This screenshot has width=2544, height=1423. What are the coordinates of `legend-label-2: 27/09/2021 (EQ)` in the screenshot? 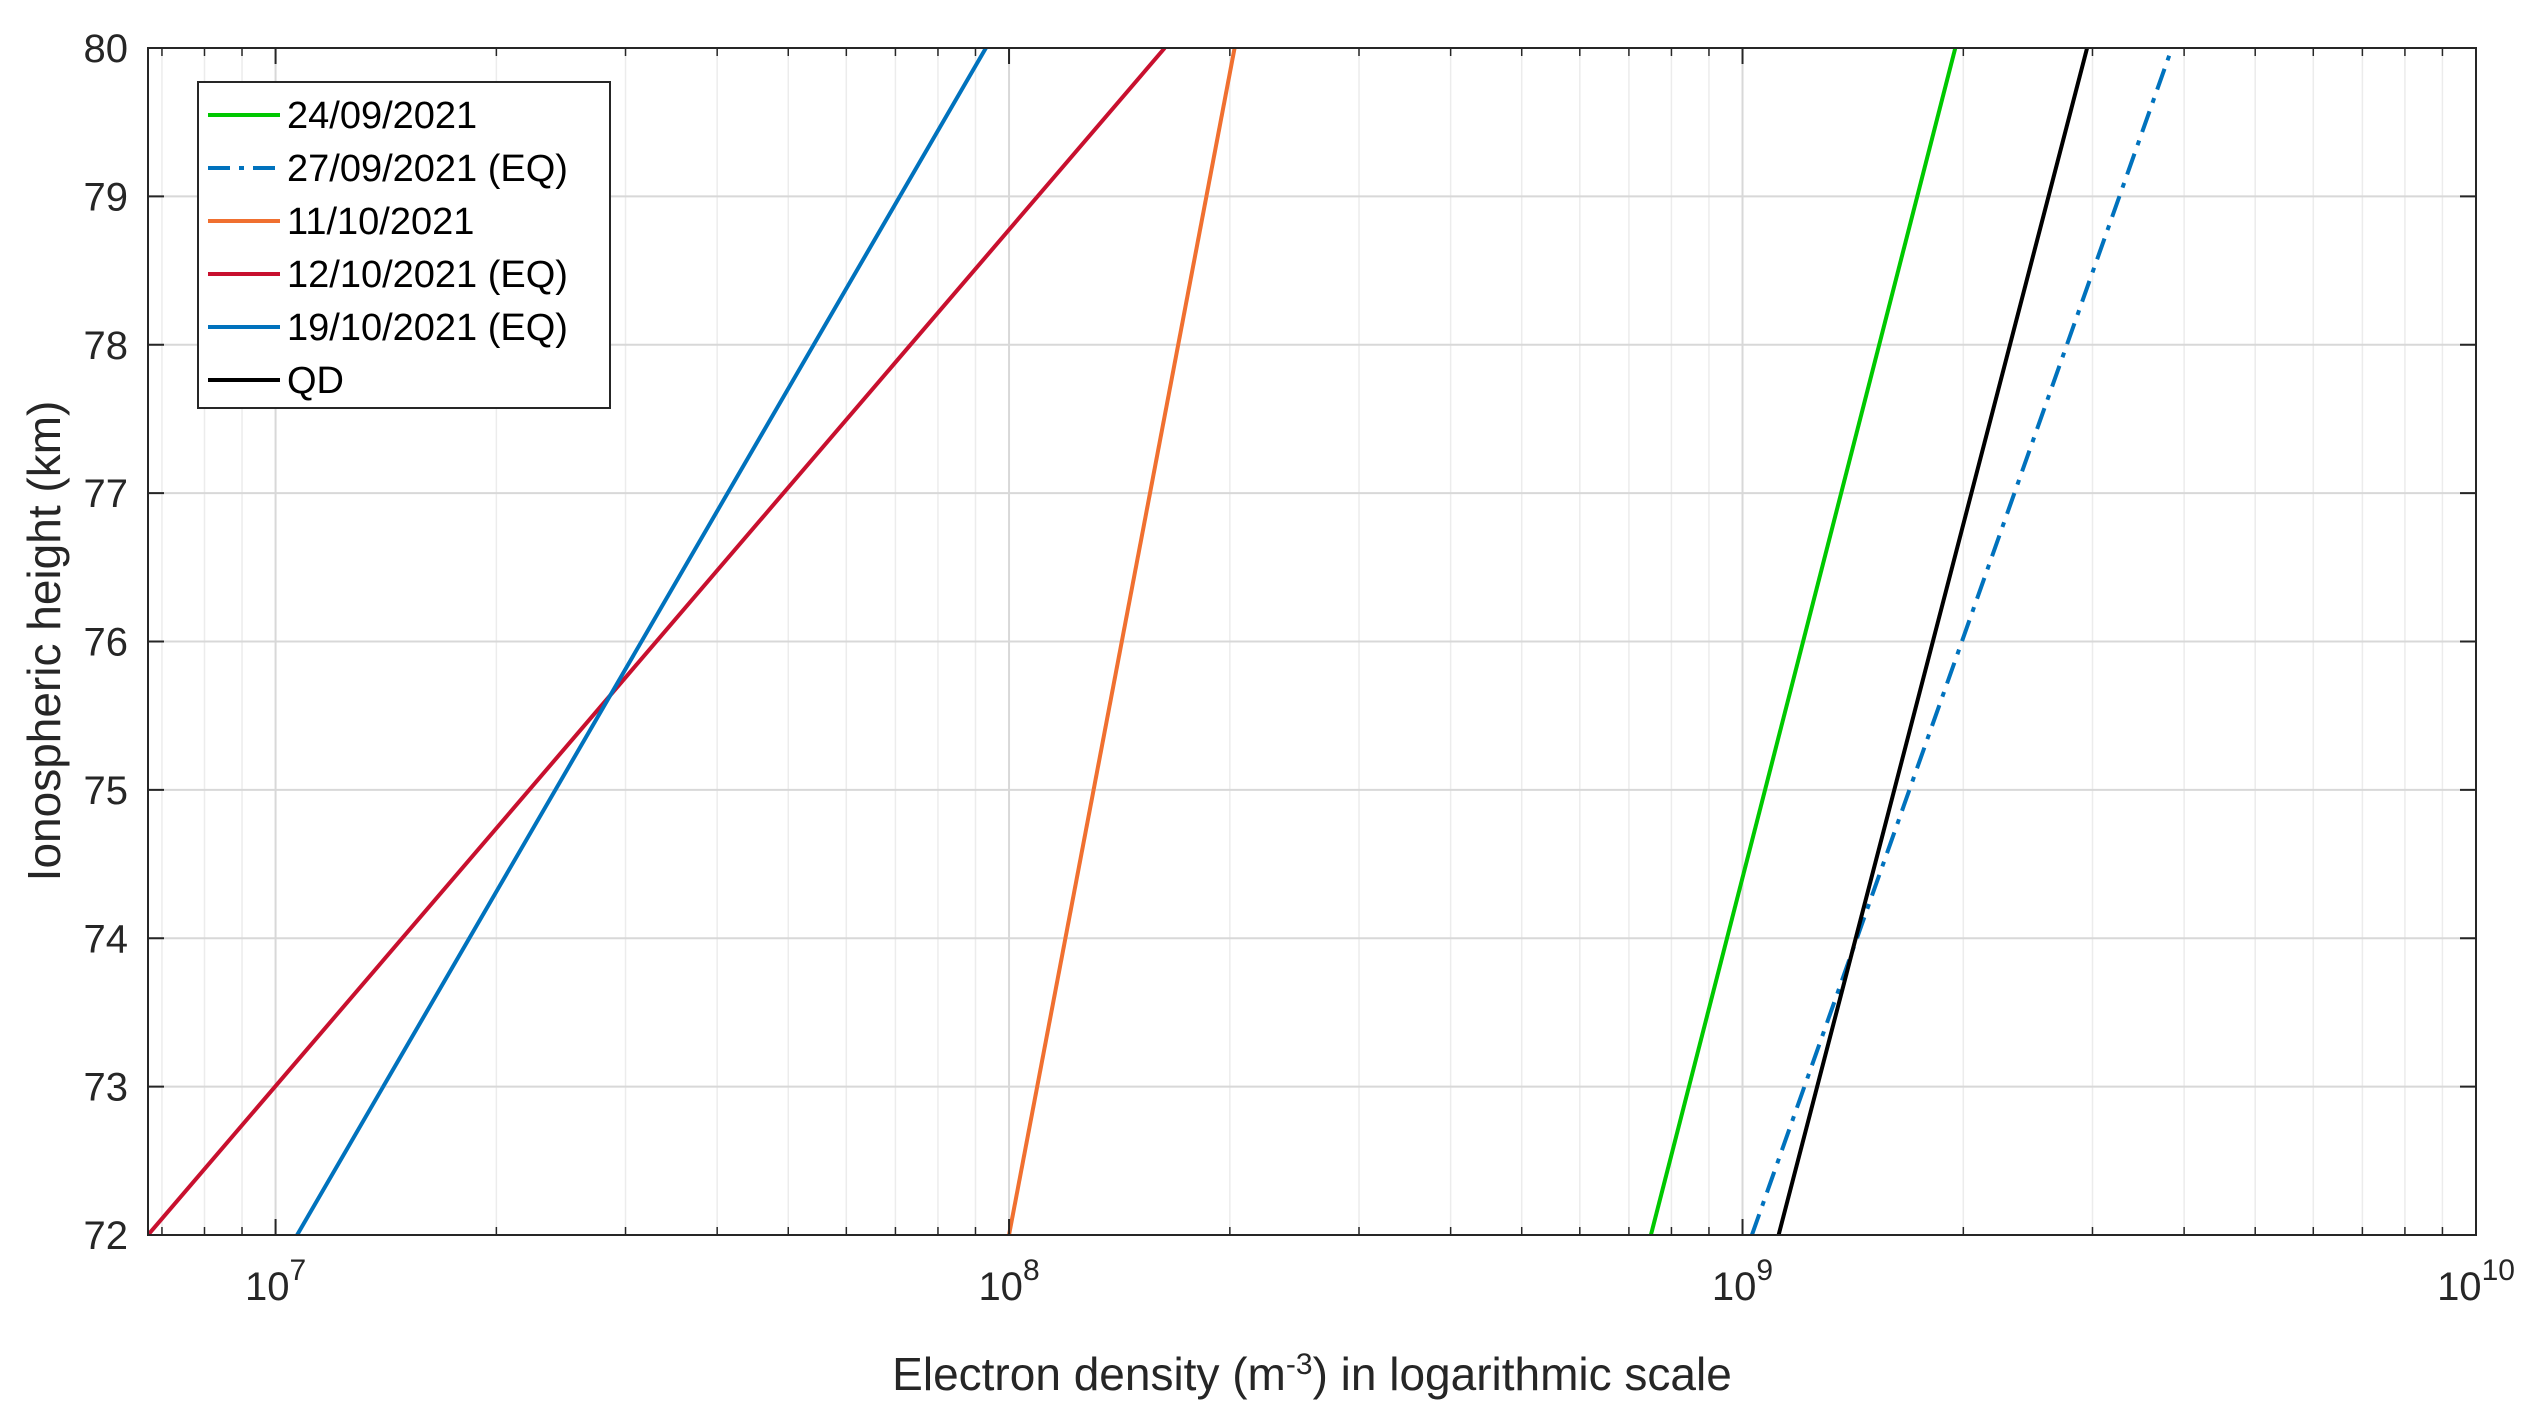 It's located at (427, 169).